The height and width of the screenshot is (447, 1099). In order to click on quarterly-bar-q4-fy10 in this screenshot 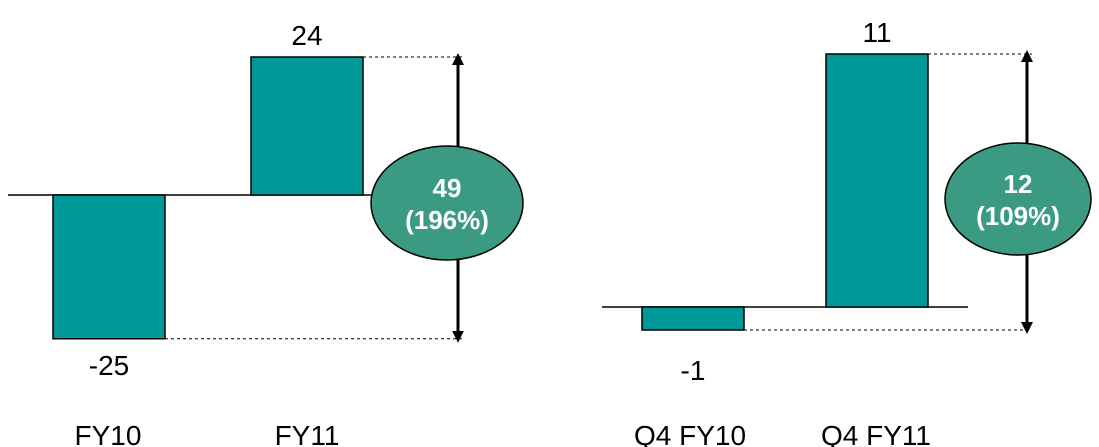, I will do `click(693, 318)`.